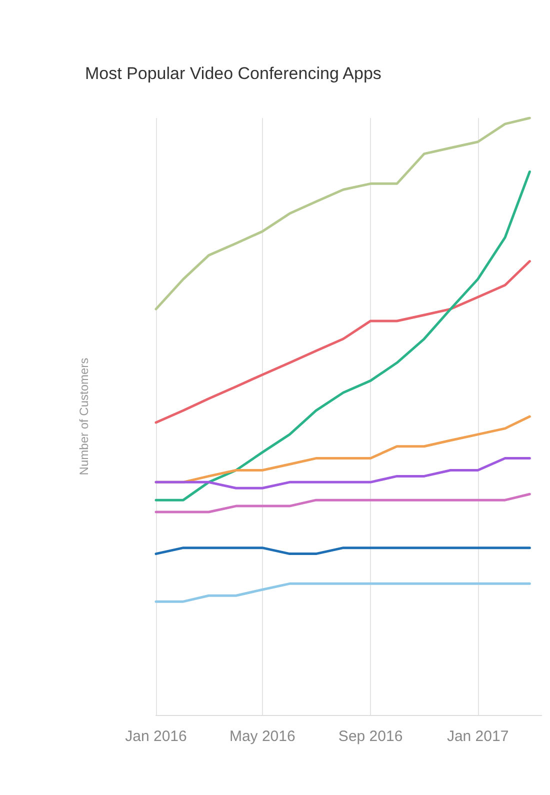 This screenshot has width=550, height=795. Describe the element at coordinates (156, 736) in the screenshot. I see `x-tick-label: Jan 2016` at that location.